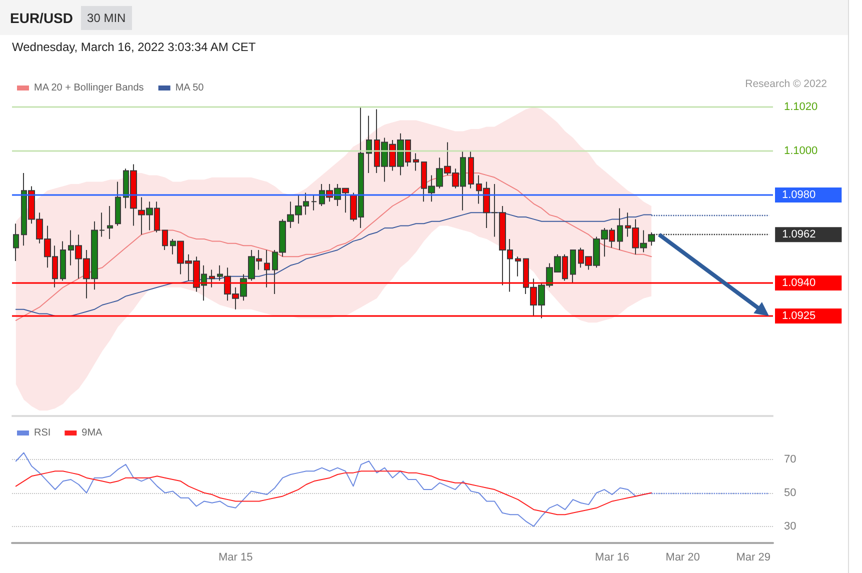 The image size is (862, 573). What do you see at coordinates (790, 526) in the screenshot?
I see `y-tick-label: 30` at bounding box center [790, 526].